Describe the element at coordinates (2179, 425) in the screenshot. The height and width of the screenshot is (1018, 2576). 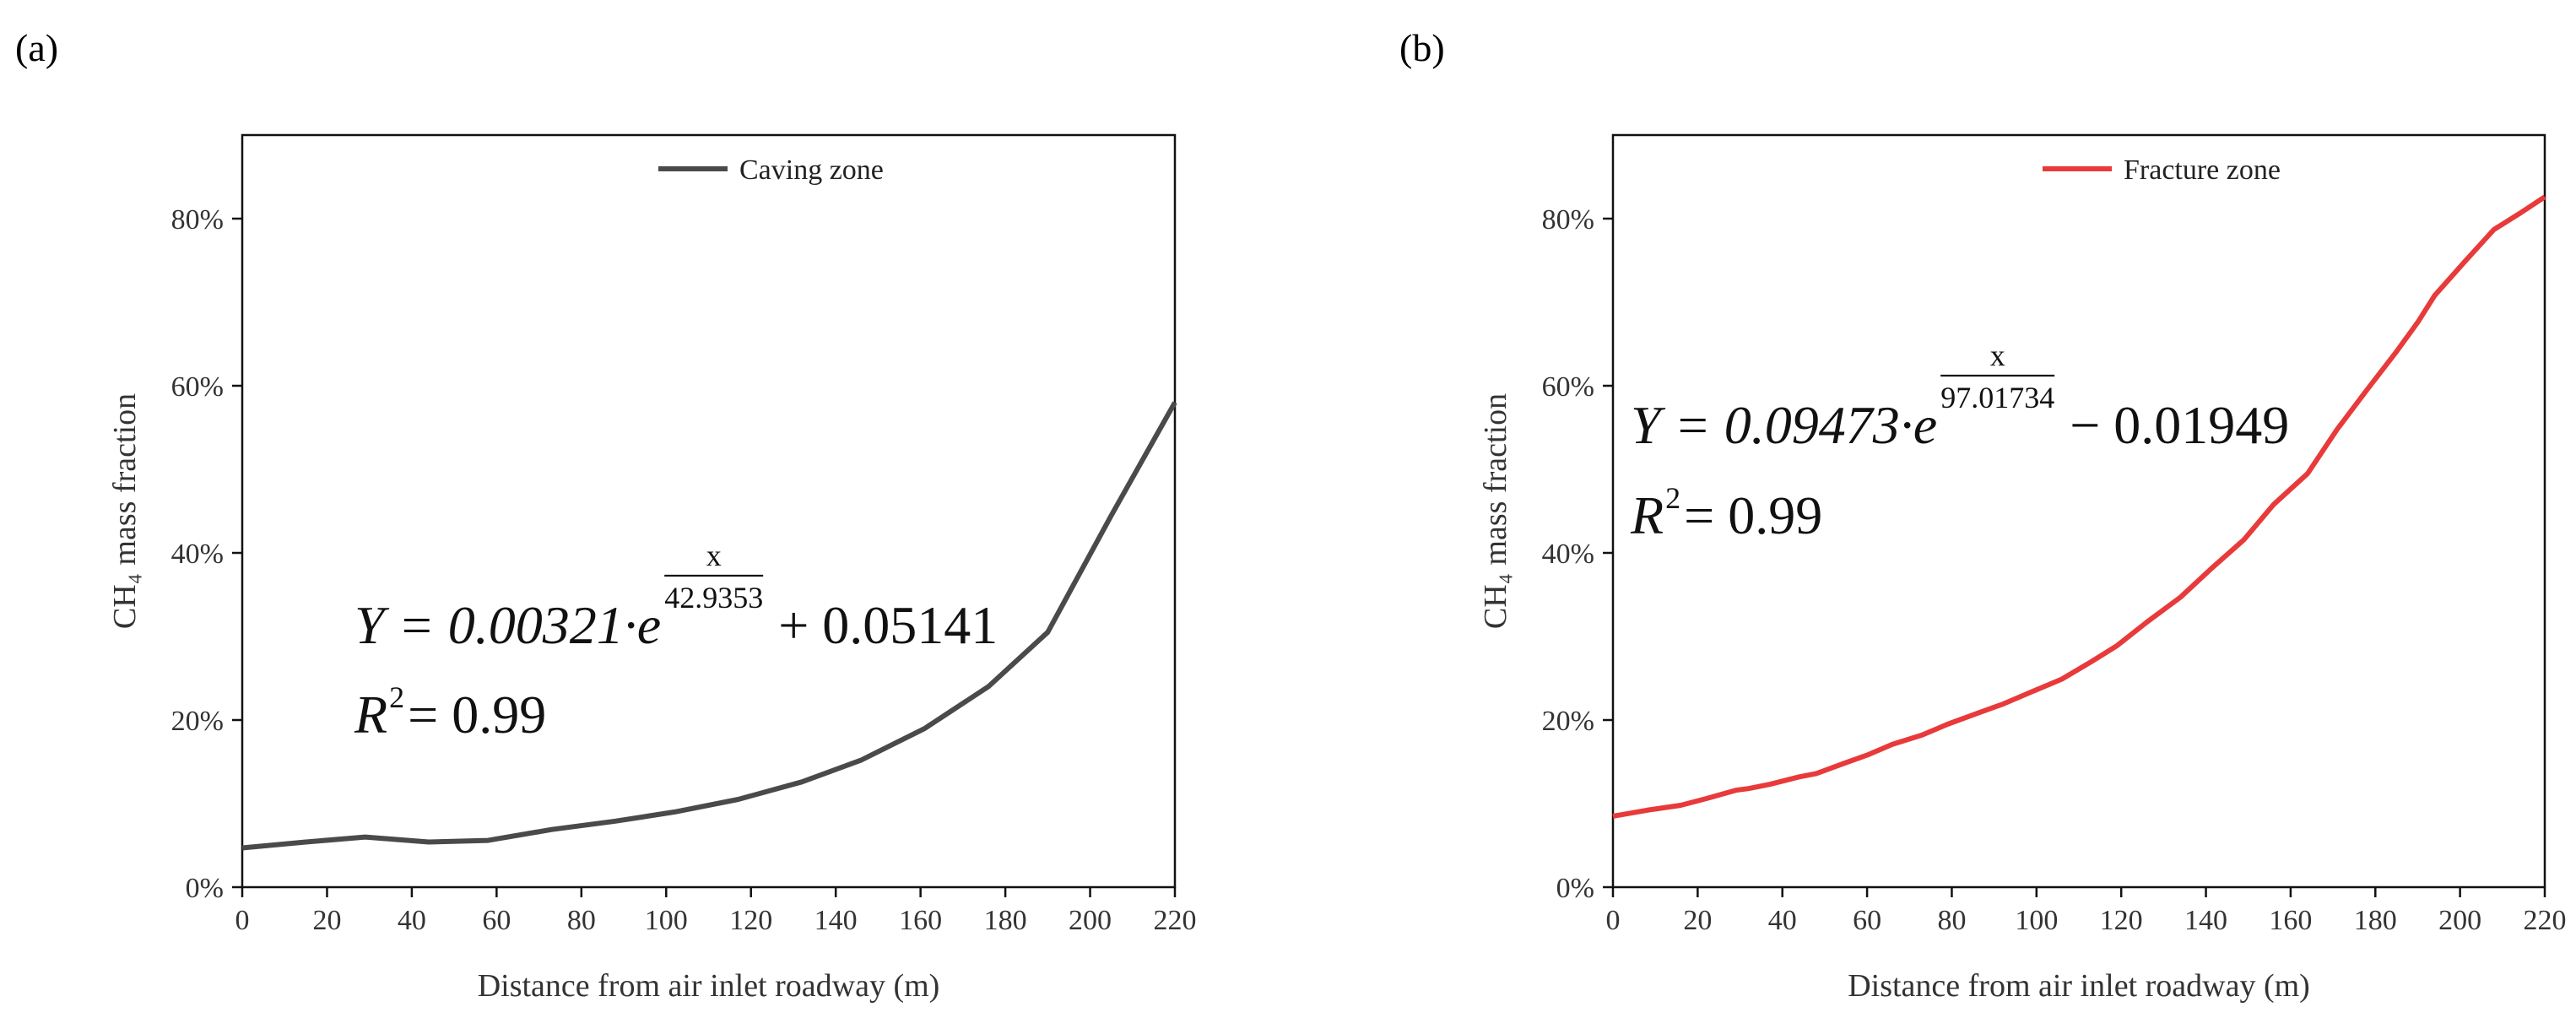
I see `equation-constant: − 0.01949` at that location.